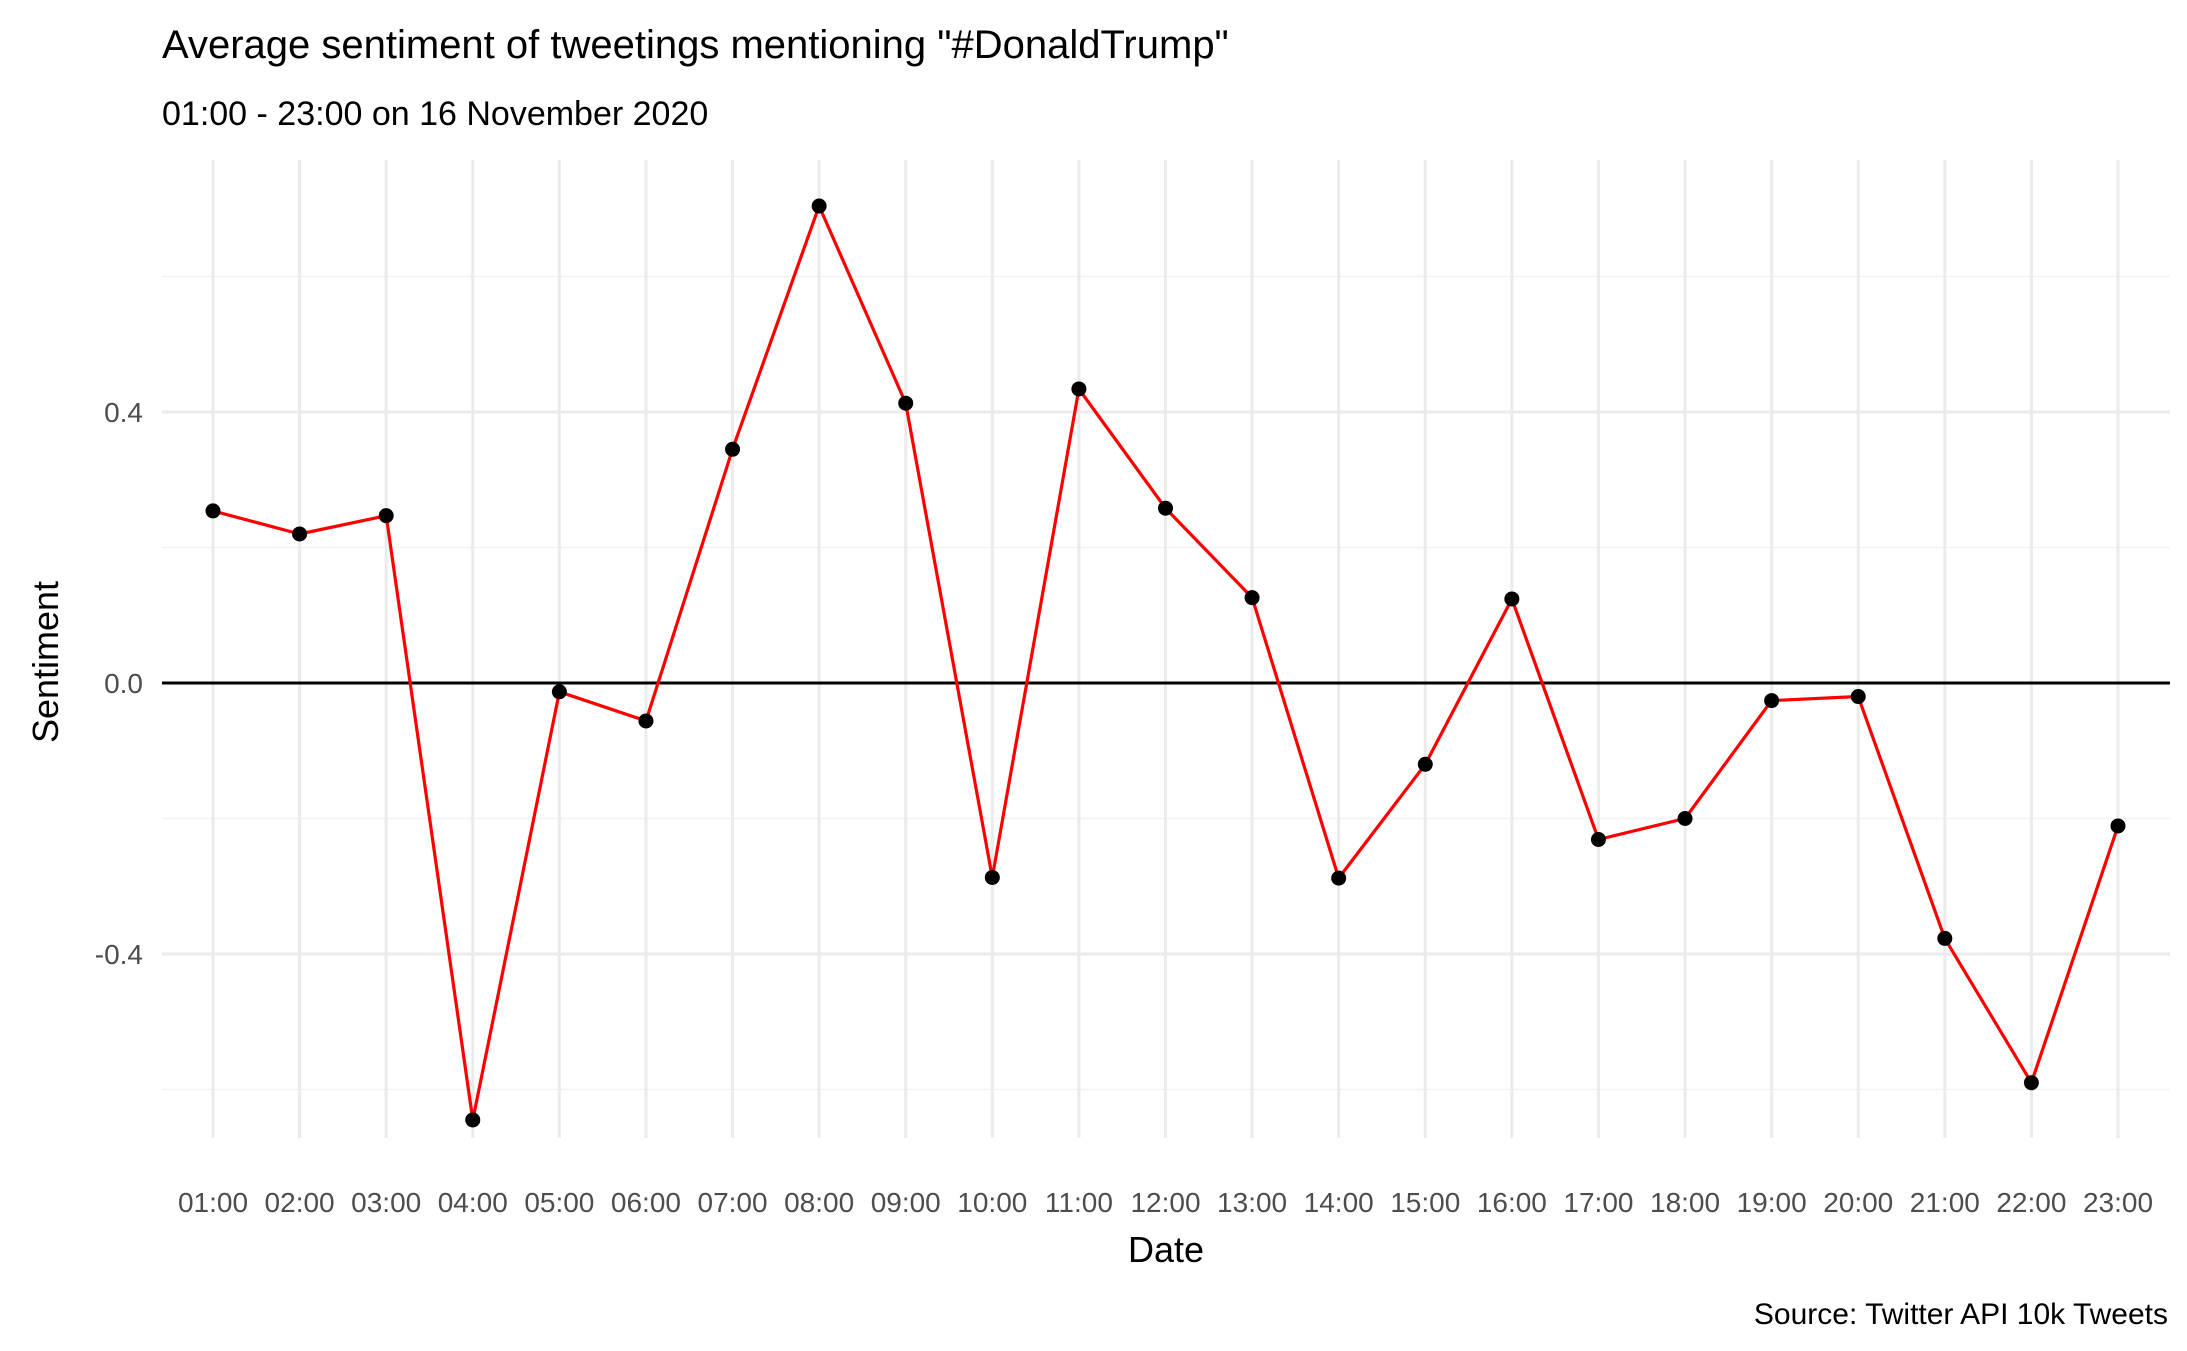 This screenshot has width=2187, height=1351. I want to click on x-tick-label: 22:00, so click(2031, 1202).